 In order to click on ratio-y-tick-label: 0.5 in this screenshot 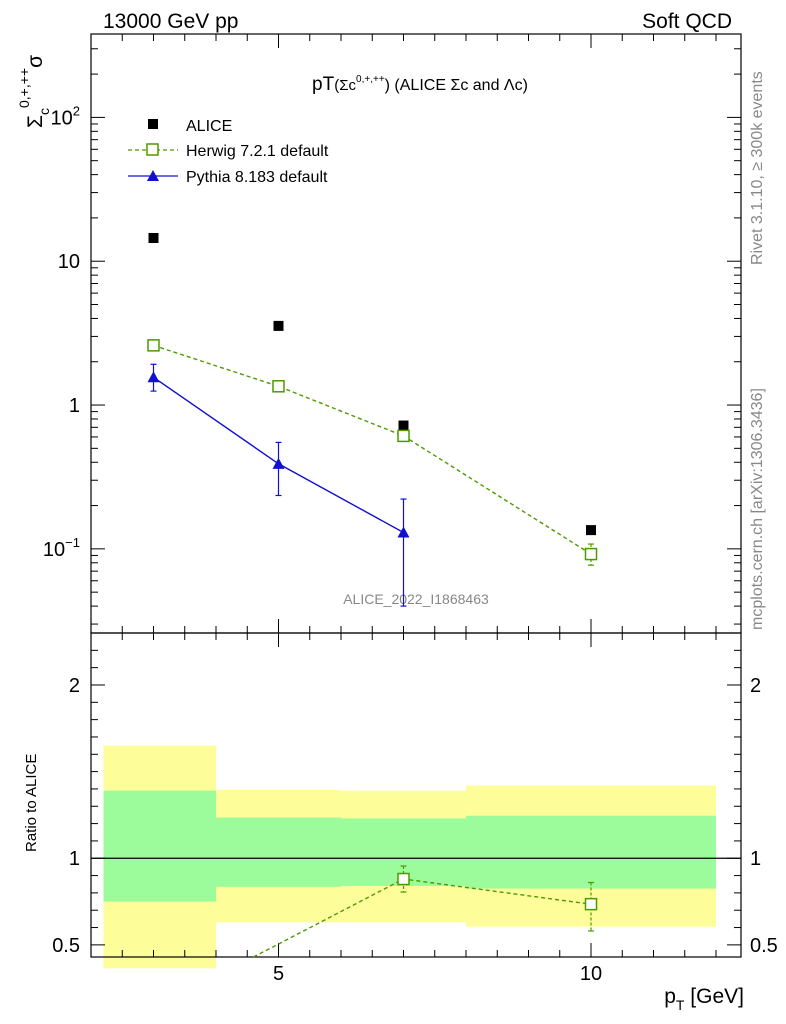, I will do `click(66, 946)`.